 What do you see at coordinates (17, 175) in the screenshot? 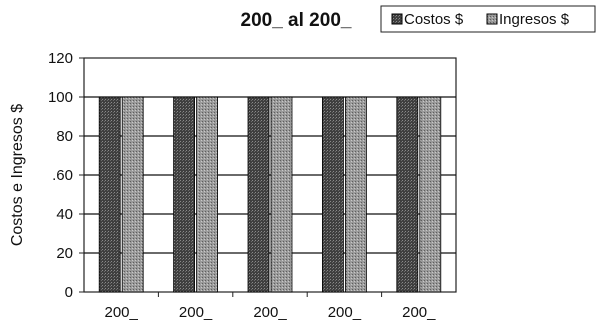
I see `y-axis-title: Costos e Ingresos $` at bounding box center [17, 175].